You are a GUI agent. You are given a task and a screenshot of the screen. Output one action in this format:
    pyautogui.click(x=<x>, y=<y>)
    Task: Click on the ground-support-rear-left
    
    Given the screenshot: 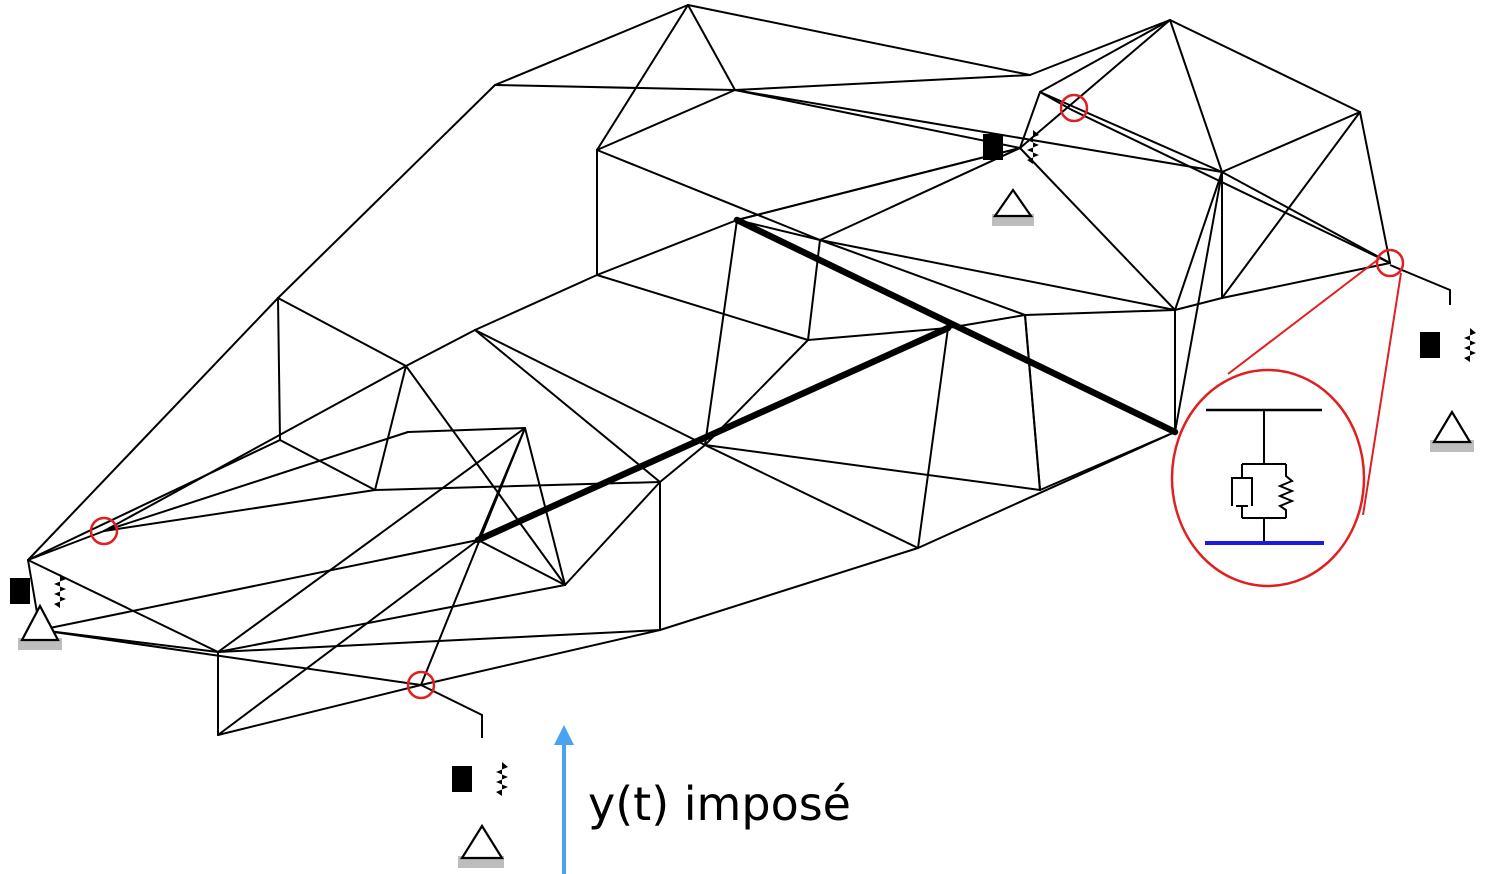 What is the action you would take?
    pyautogui.click(x=1013, y=207)
    